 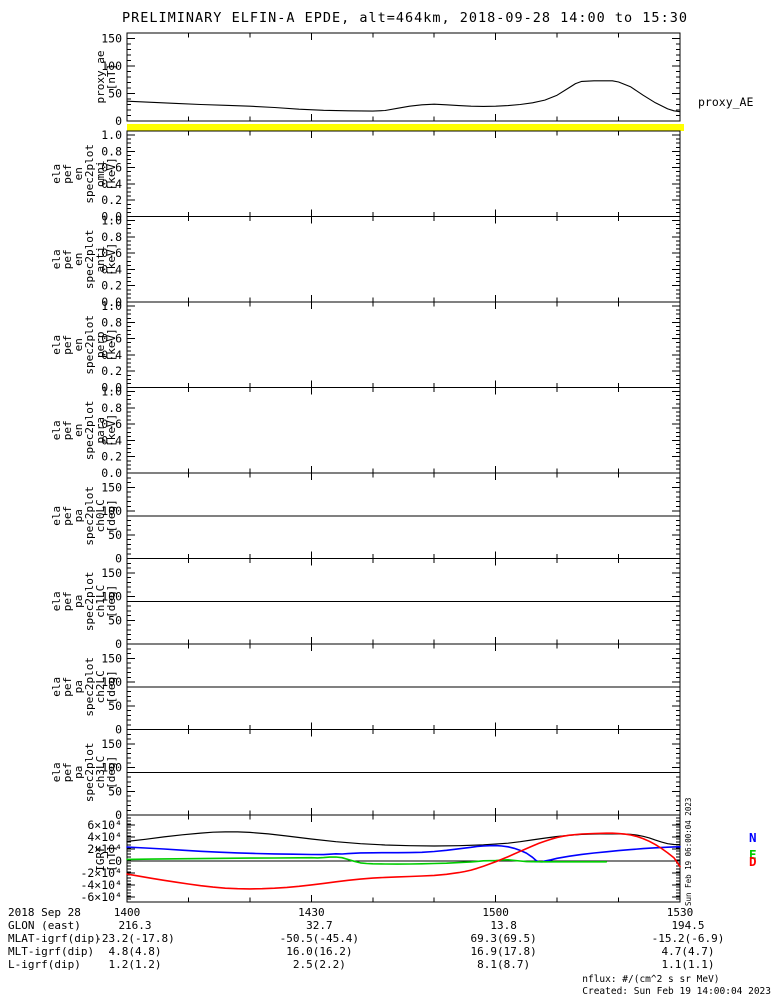 I want to click on y-tick-label: -6×10⁴, so click(x=101, y=897).